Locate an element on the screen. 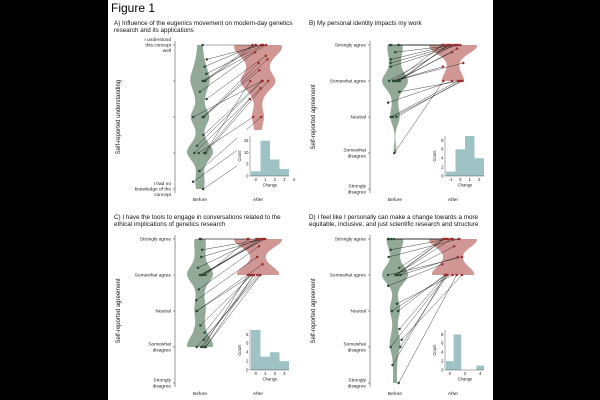 The image size is (600, 400). y-tick-label: Somewhat agree is located at coordinates (153, 276).